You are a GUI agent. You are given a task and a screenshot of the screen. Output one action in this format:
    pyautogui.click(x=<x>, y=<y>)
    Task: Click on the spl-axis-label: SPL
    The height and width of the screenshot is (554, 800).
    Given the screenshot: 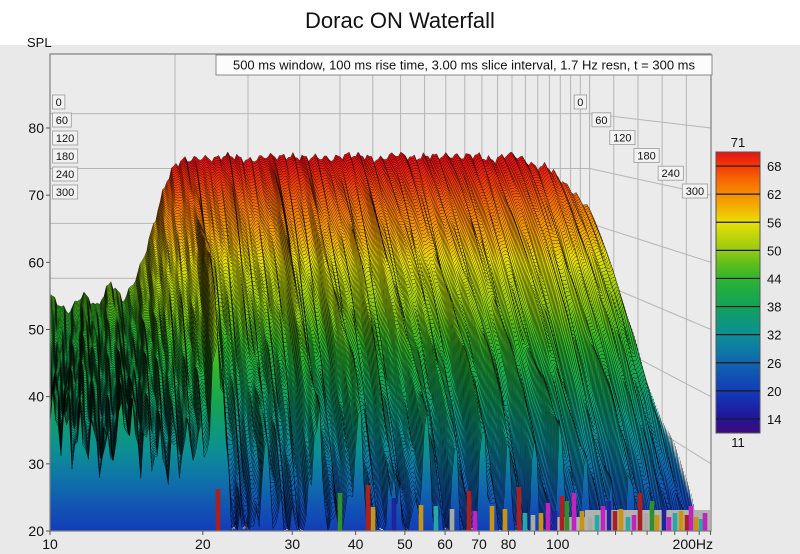 What is the action you would take?
    pyautogui.click(x=39, y=42)
    